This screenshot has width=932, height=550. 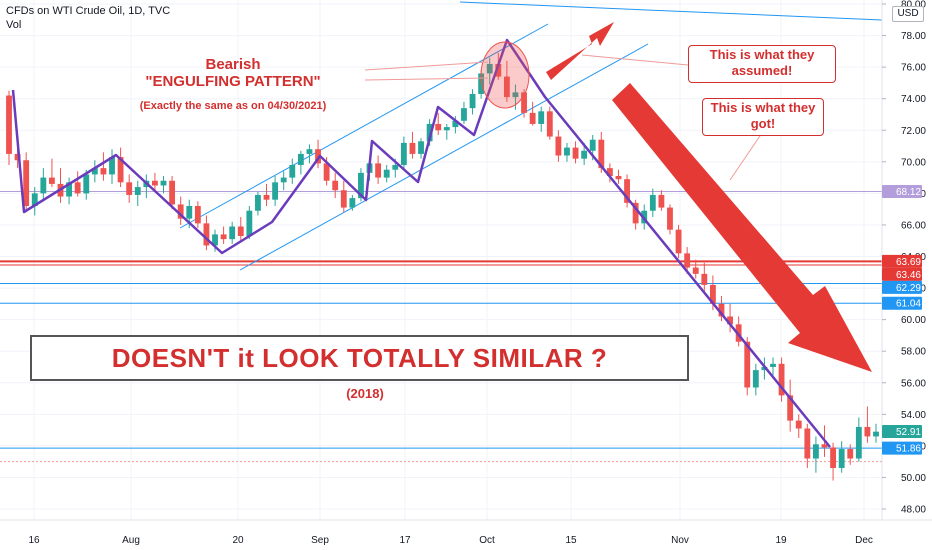 I want to click on y-tick-label: 74.00, so click(x=913, y=99).